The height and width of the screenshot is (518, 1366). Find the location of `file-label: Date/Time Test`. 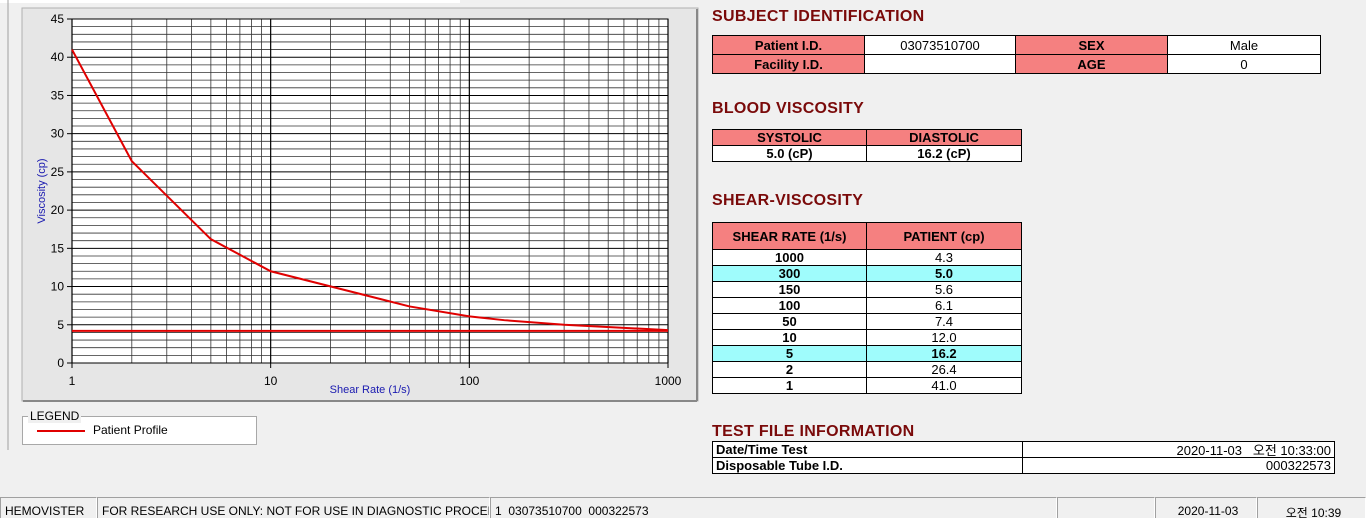

file-label: Date/Time Test is located at coordinates (867, 449).